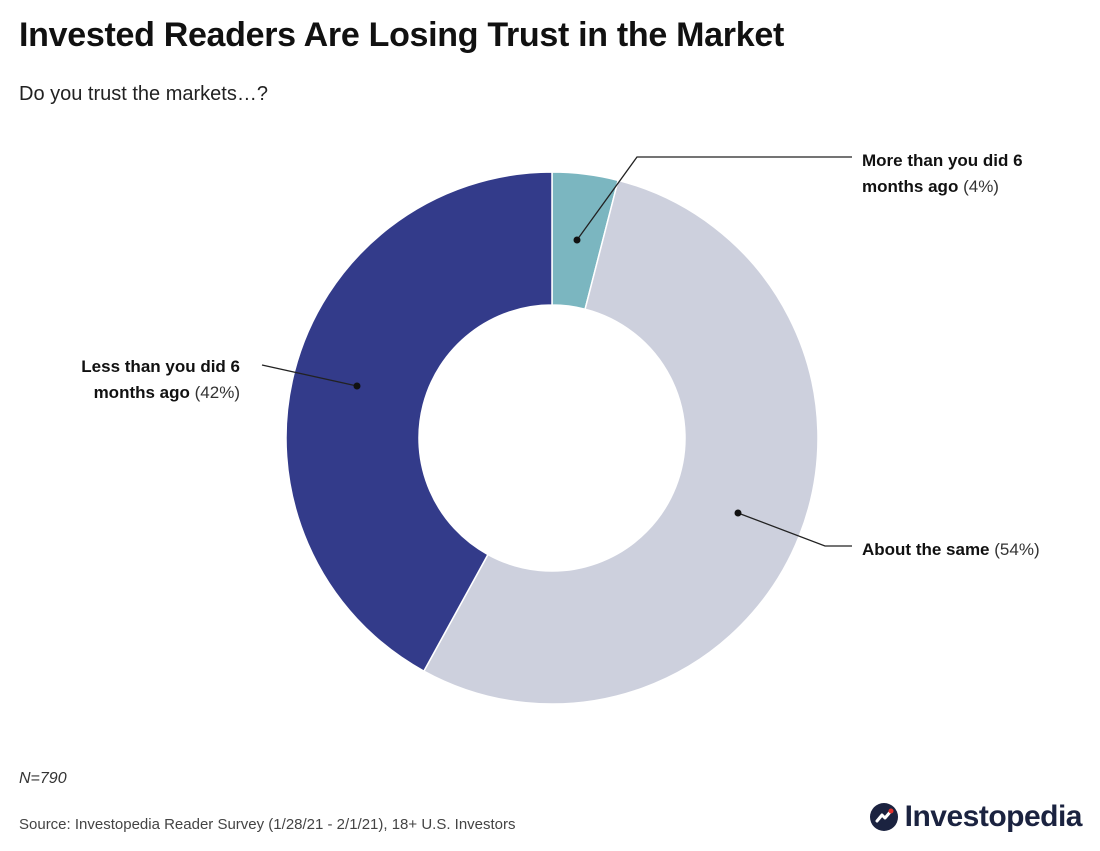  Describe the element at coordinates (942, 174) in the screenshot. I see `label-more-than: More than you did 6 months ago (4%)` at that location.